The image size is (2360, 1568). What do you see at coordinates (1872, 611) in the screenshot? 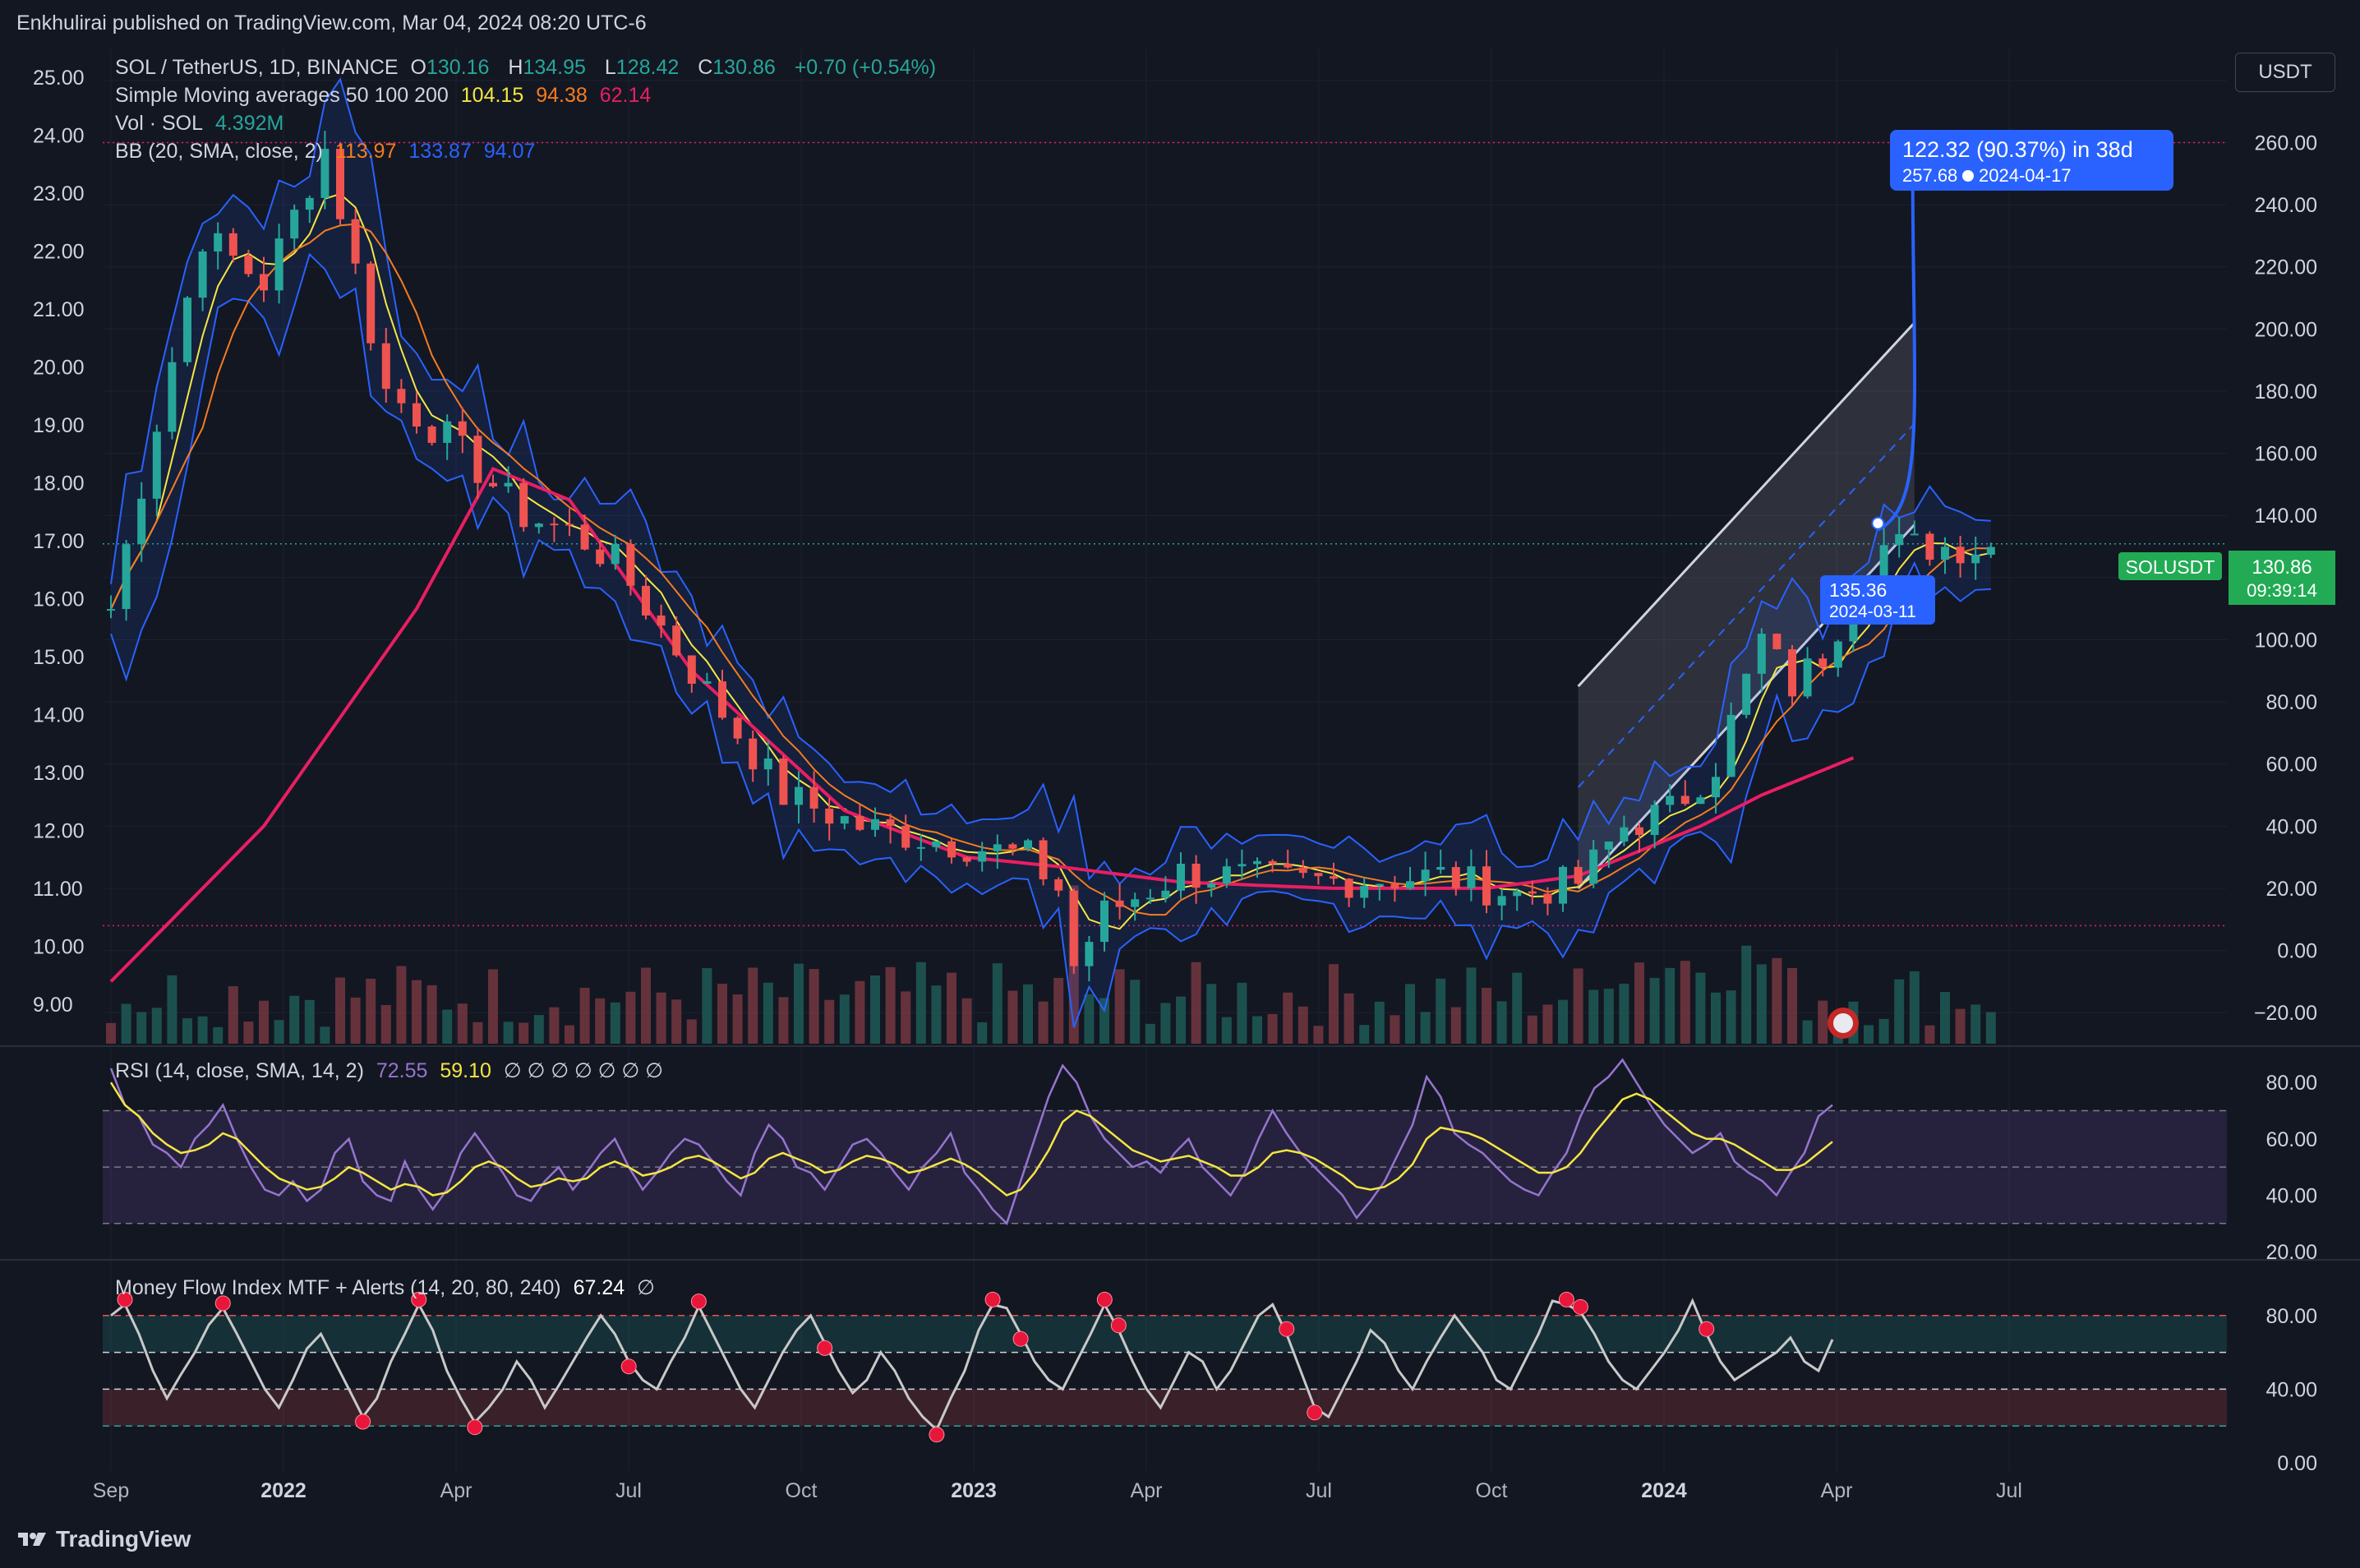
I see `marker-label-date: 2024-03-11` at bounding box center [1872, 611].